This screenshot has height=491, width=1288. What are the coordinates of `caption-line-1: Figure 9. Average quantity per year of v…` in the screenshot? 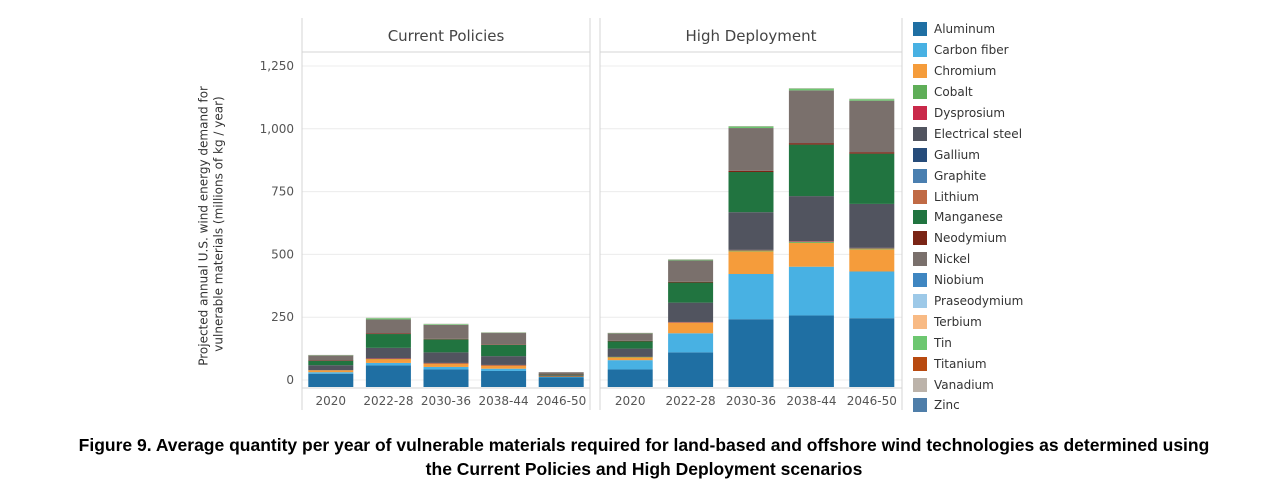 It's located at (644, 445).